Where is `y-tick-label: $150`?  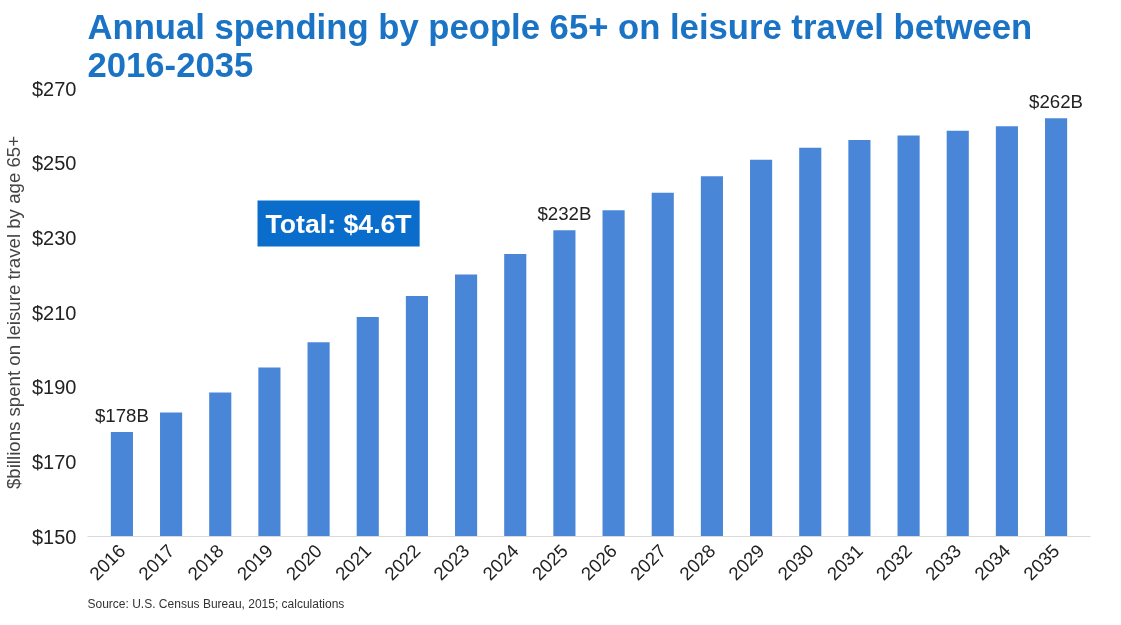 y-tick-label: $150 is located at coordinates (54, 536).